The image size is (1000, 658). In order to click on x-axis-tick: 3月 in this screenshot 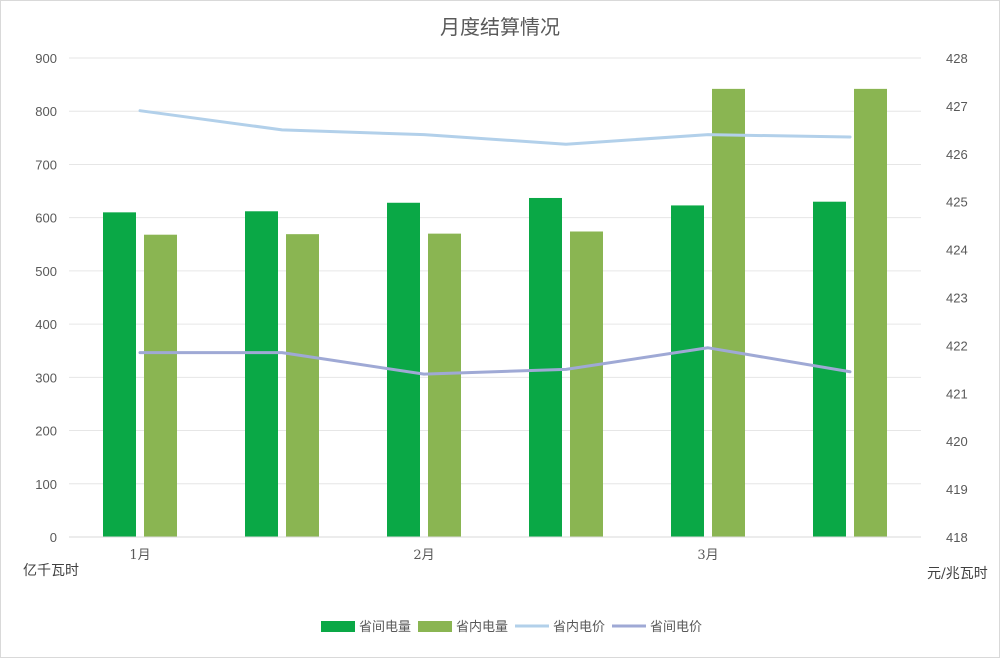, I will do `click(707, 555)`.